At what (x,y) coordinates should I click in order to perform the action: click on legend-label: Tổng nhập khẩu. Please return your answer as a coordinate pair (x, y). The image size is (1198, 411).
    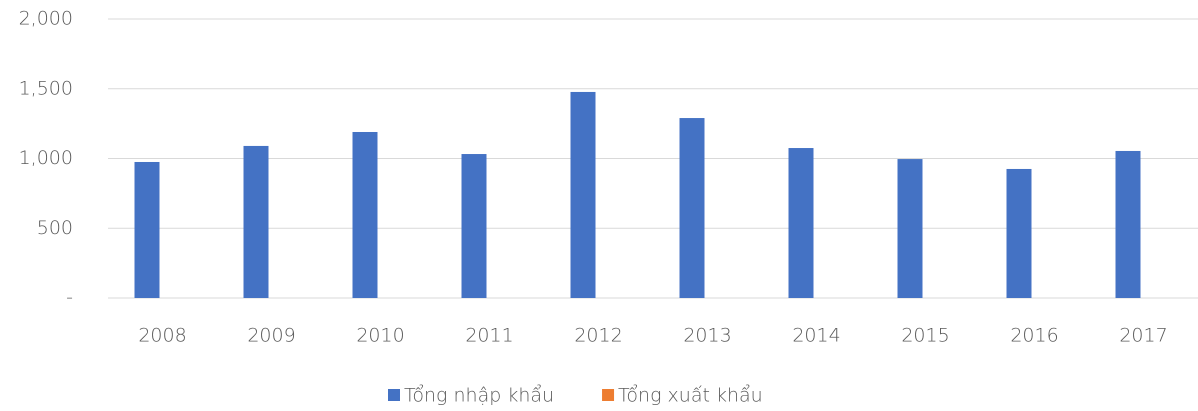
    Looking at the image, I should click on (479, 395).